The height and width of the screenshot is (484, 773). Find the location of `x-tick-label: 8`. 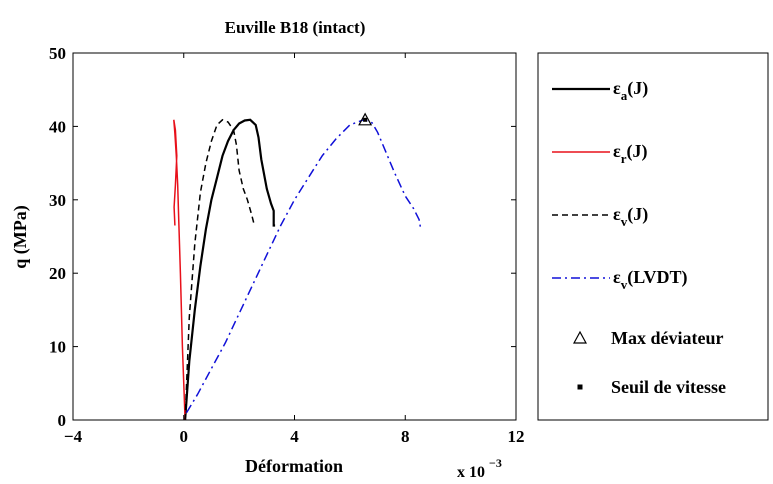

x-tick-label: 8 is located at coordinates (405, 436).